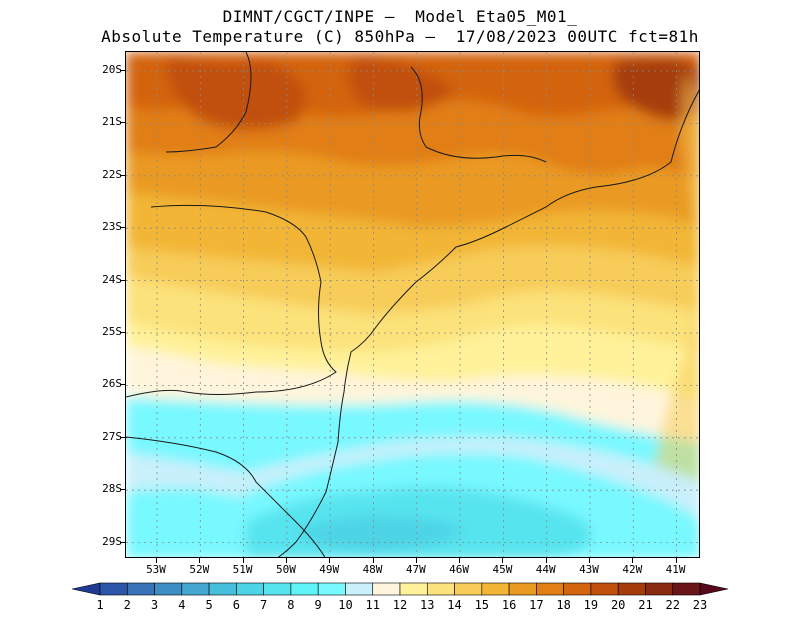 Image resolution: width=800 pixels, height=618 pixels. I want to click on lon-label: 44W, so click(545, 569).